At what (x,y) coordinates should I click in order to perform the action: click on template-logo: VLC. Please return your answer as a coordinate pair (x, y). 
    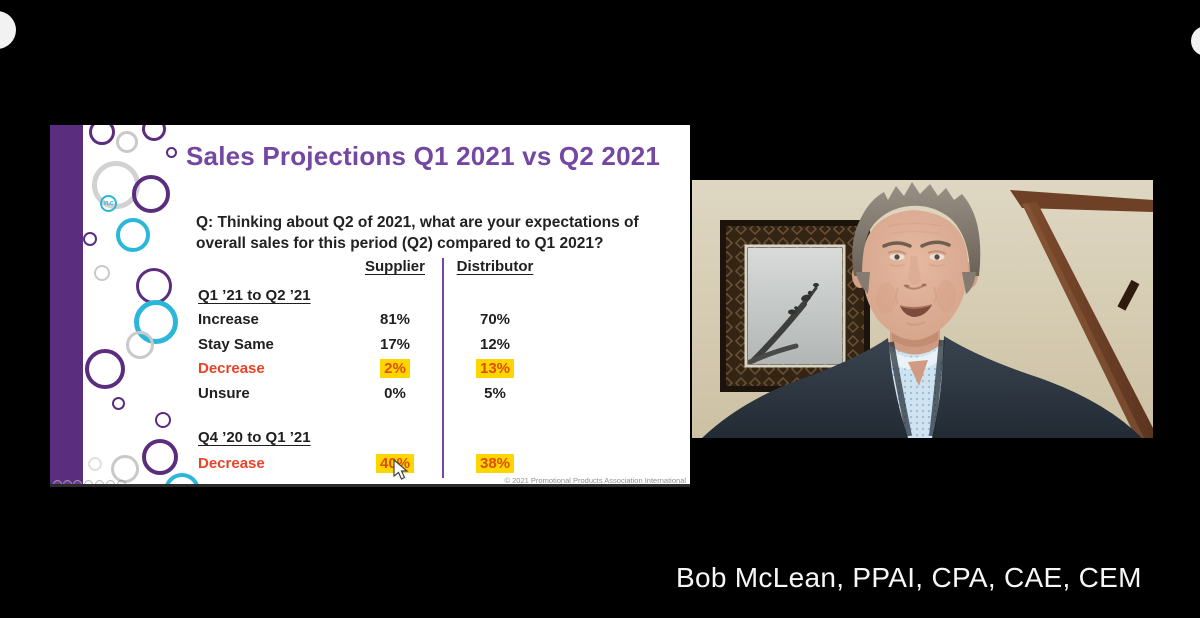
    Looking at the image, I should click on (108, 203).